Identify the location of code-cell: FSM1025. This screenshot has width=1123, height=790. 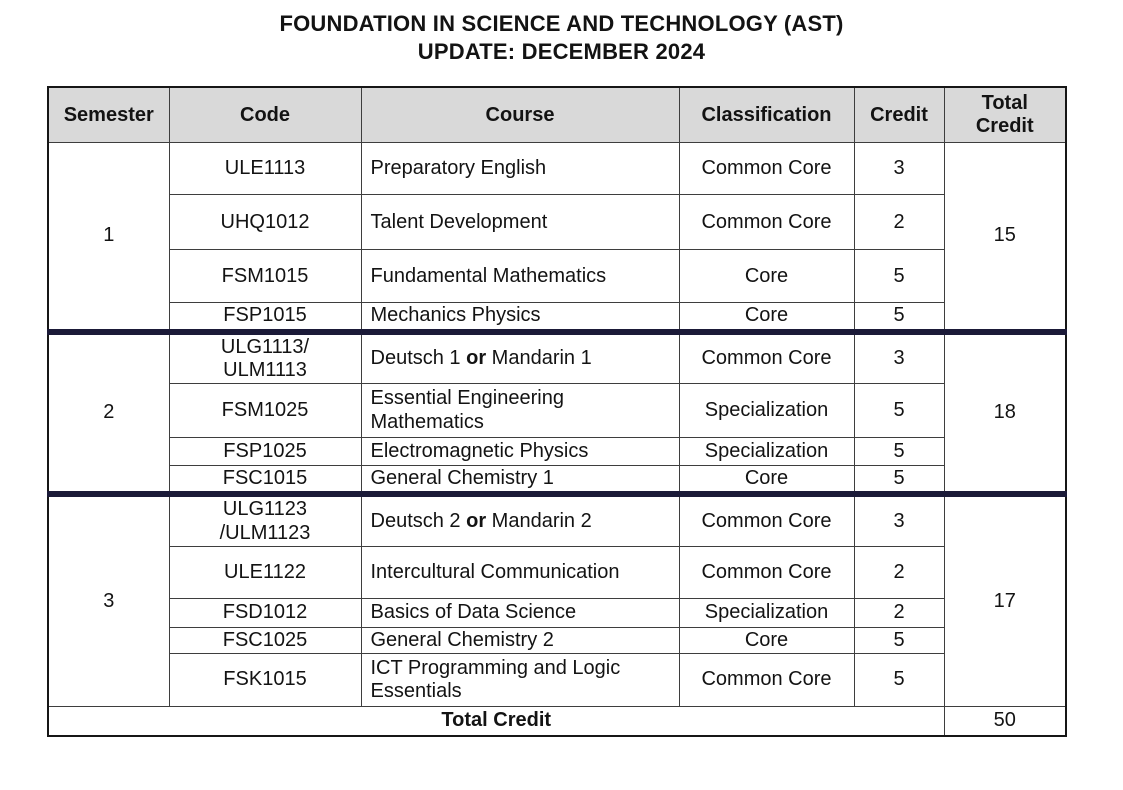
(265, 411).